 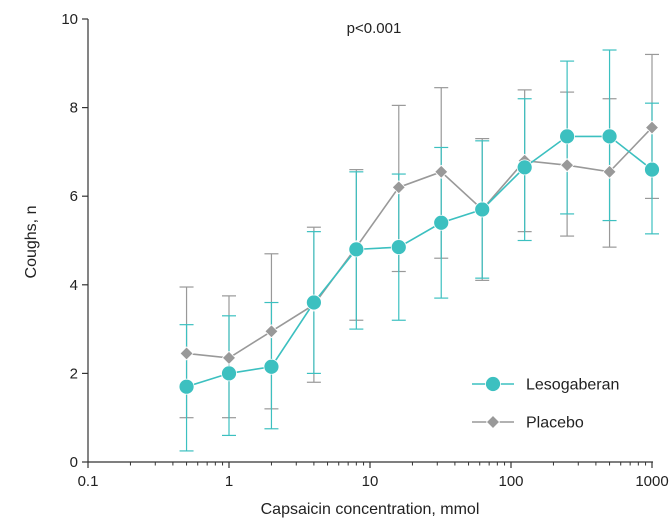 I want to click on y-axis-title: Coughs, n, so click(x=31, y=242).